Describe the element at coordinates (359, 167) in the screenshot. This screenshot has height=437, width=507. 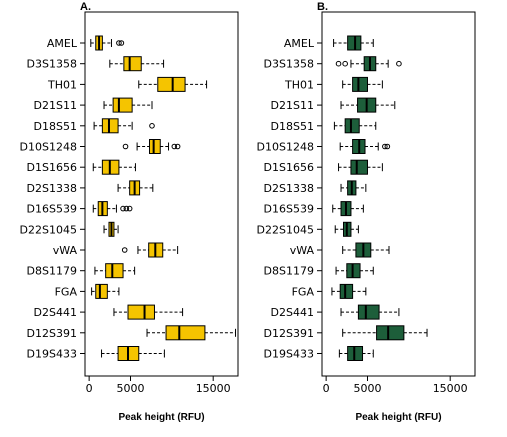
I see `box-d1s1656` at that location.